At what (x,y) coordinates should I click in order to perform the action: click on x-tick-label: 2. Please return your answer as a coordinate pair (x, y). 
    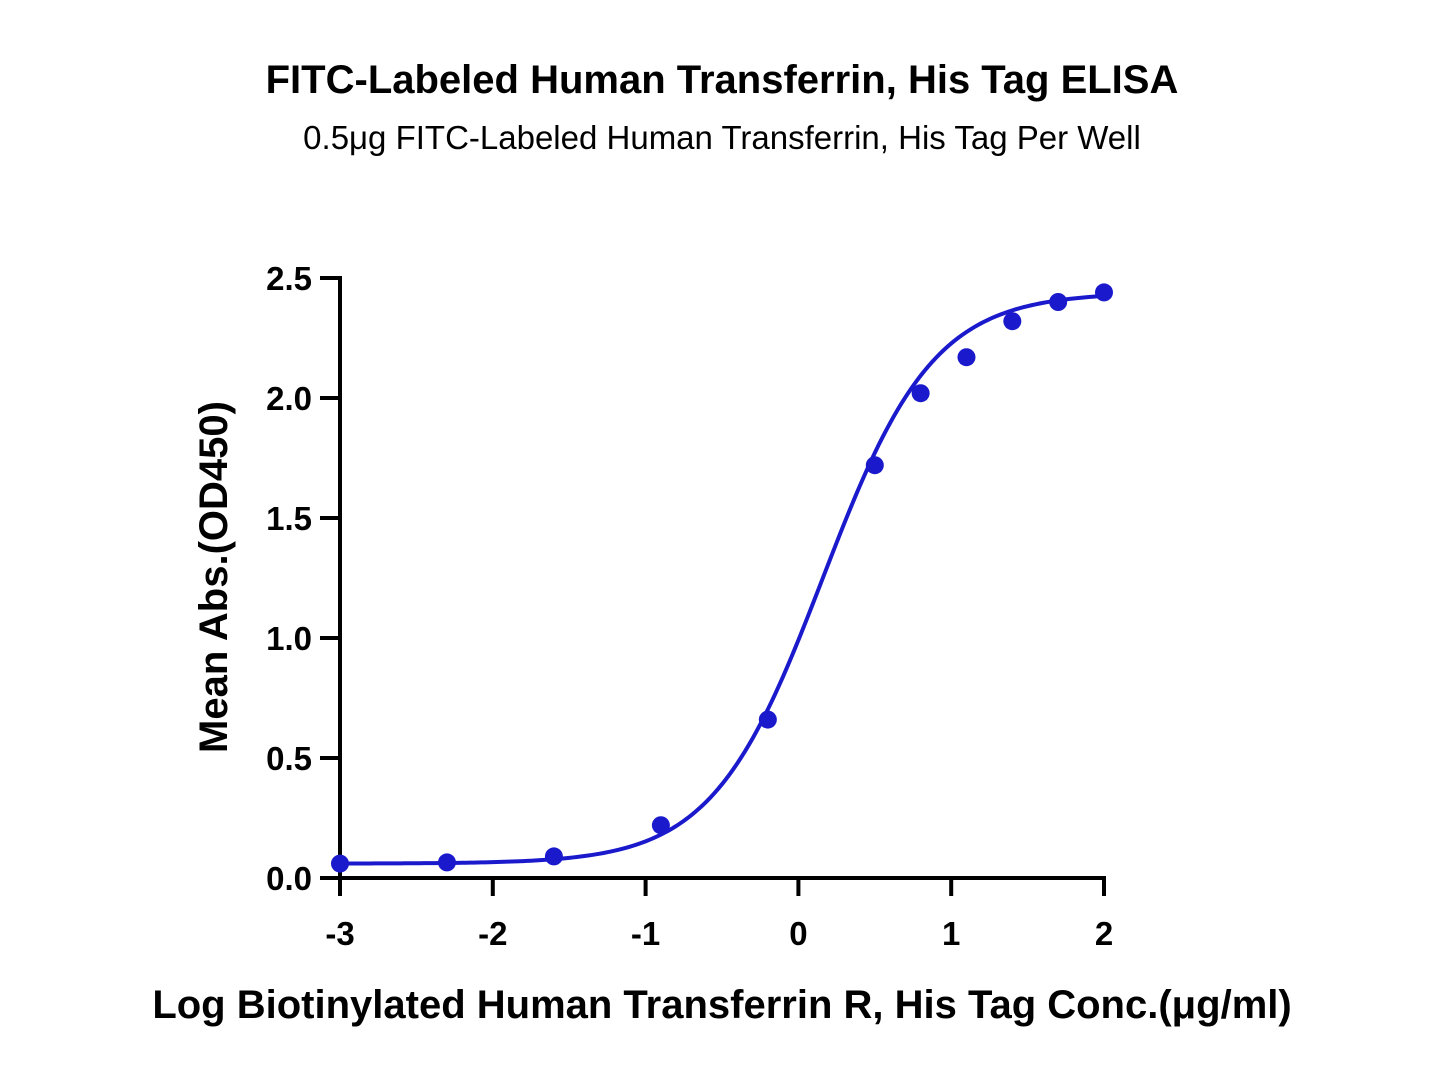
    Looking at the image, I should click on (1104, 933).